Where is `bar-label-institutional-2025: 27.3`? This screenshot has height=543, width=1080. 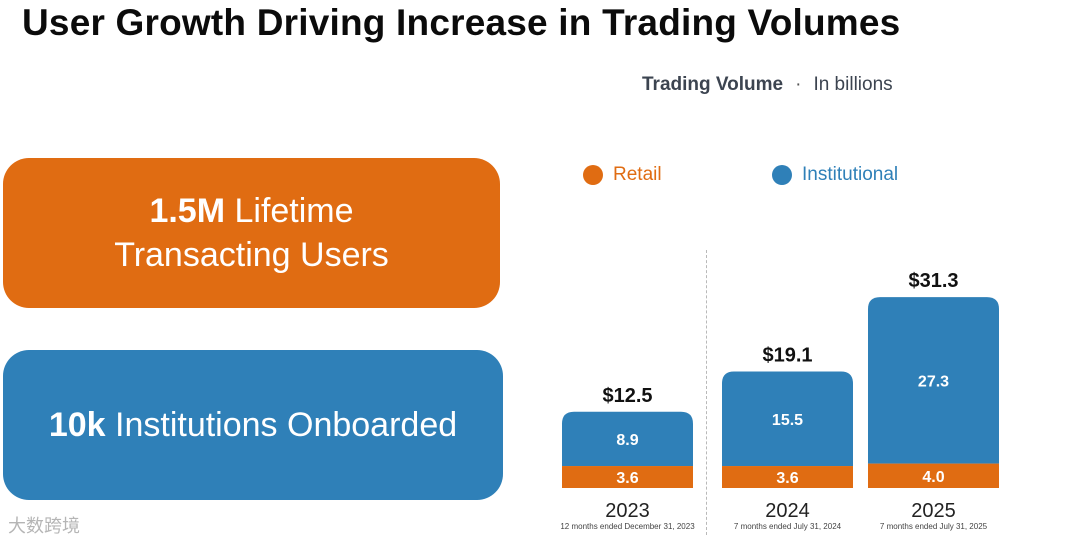
bar-label-institutional-2025: 27.3 is located at coordinates (933, 381).